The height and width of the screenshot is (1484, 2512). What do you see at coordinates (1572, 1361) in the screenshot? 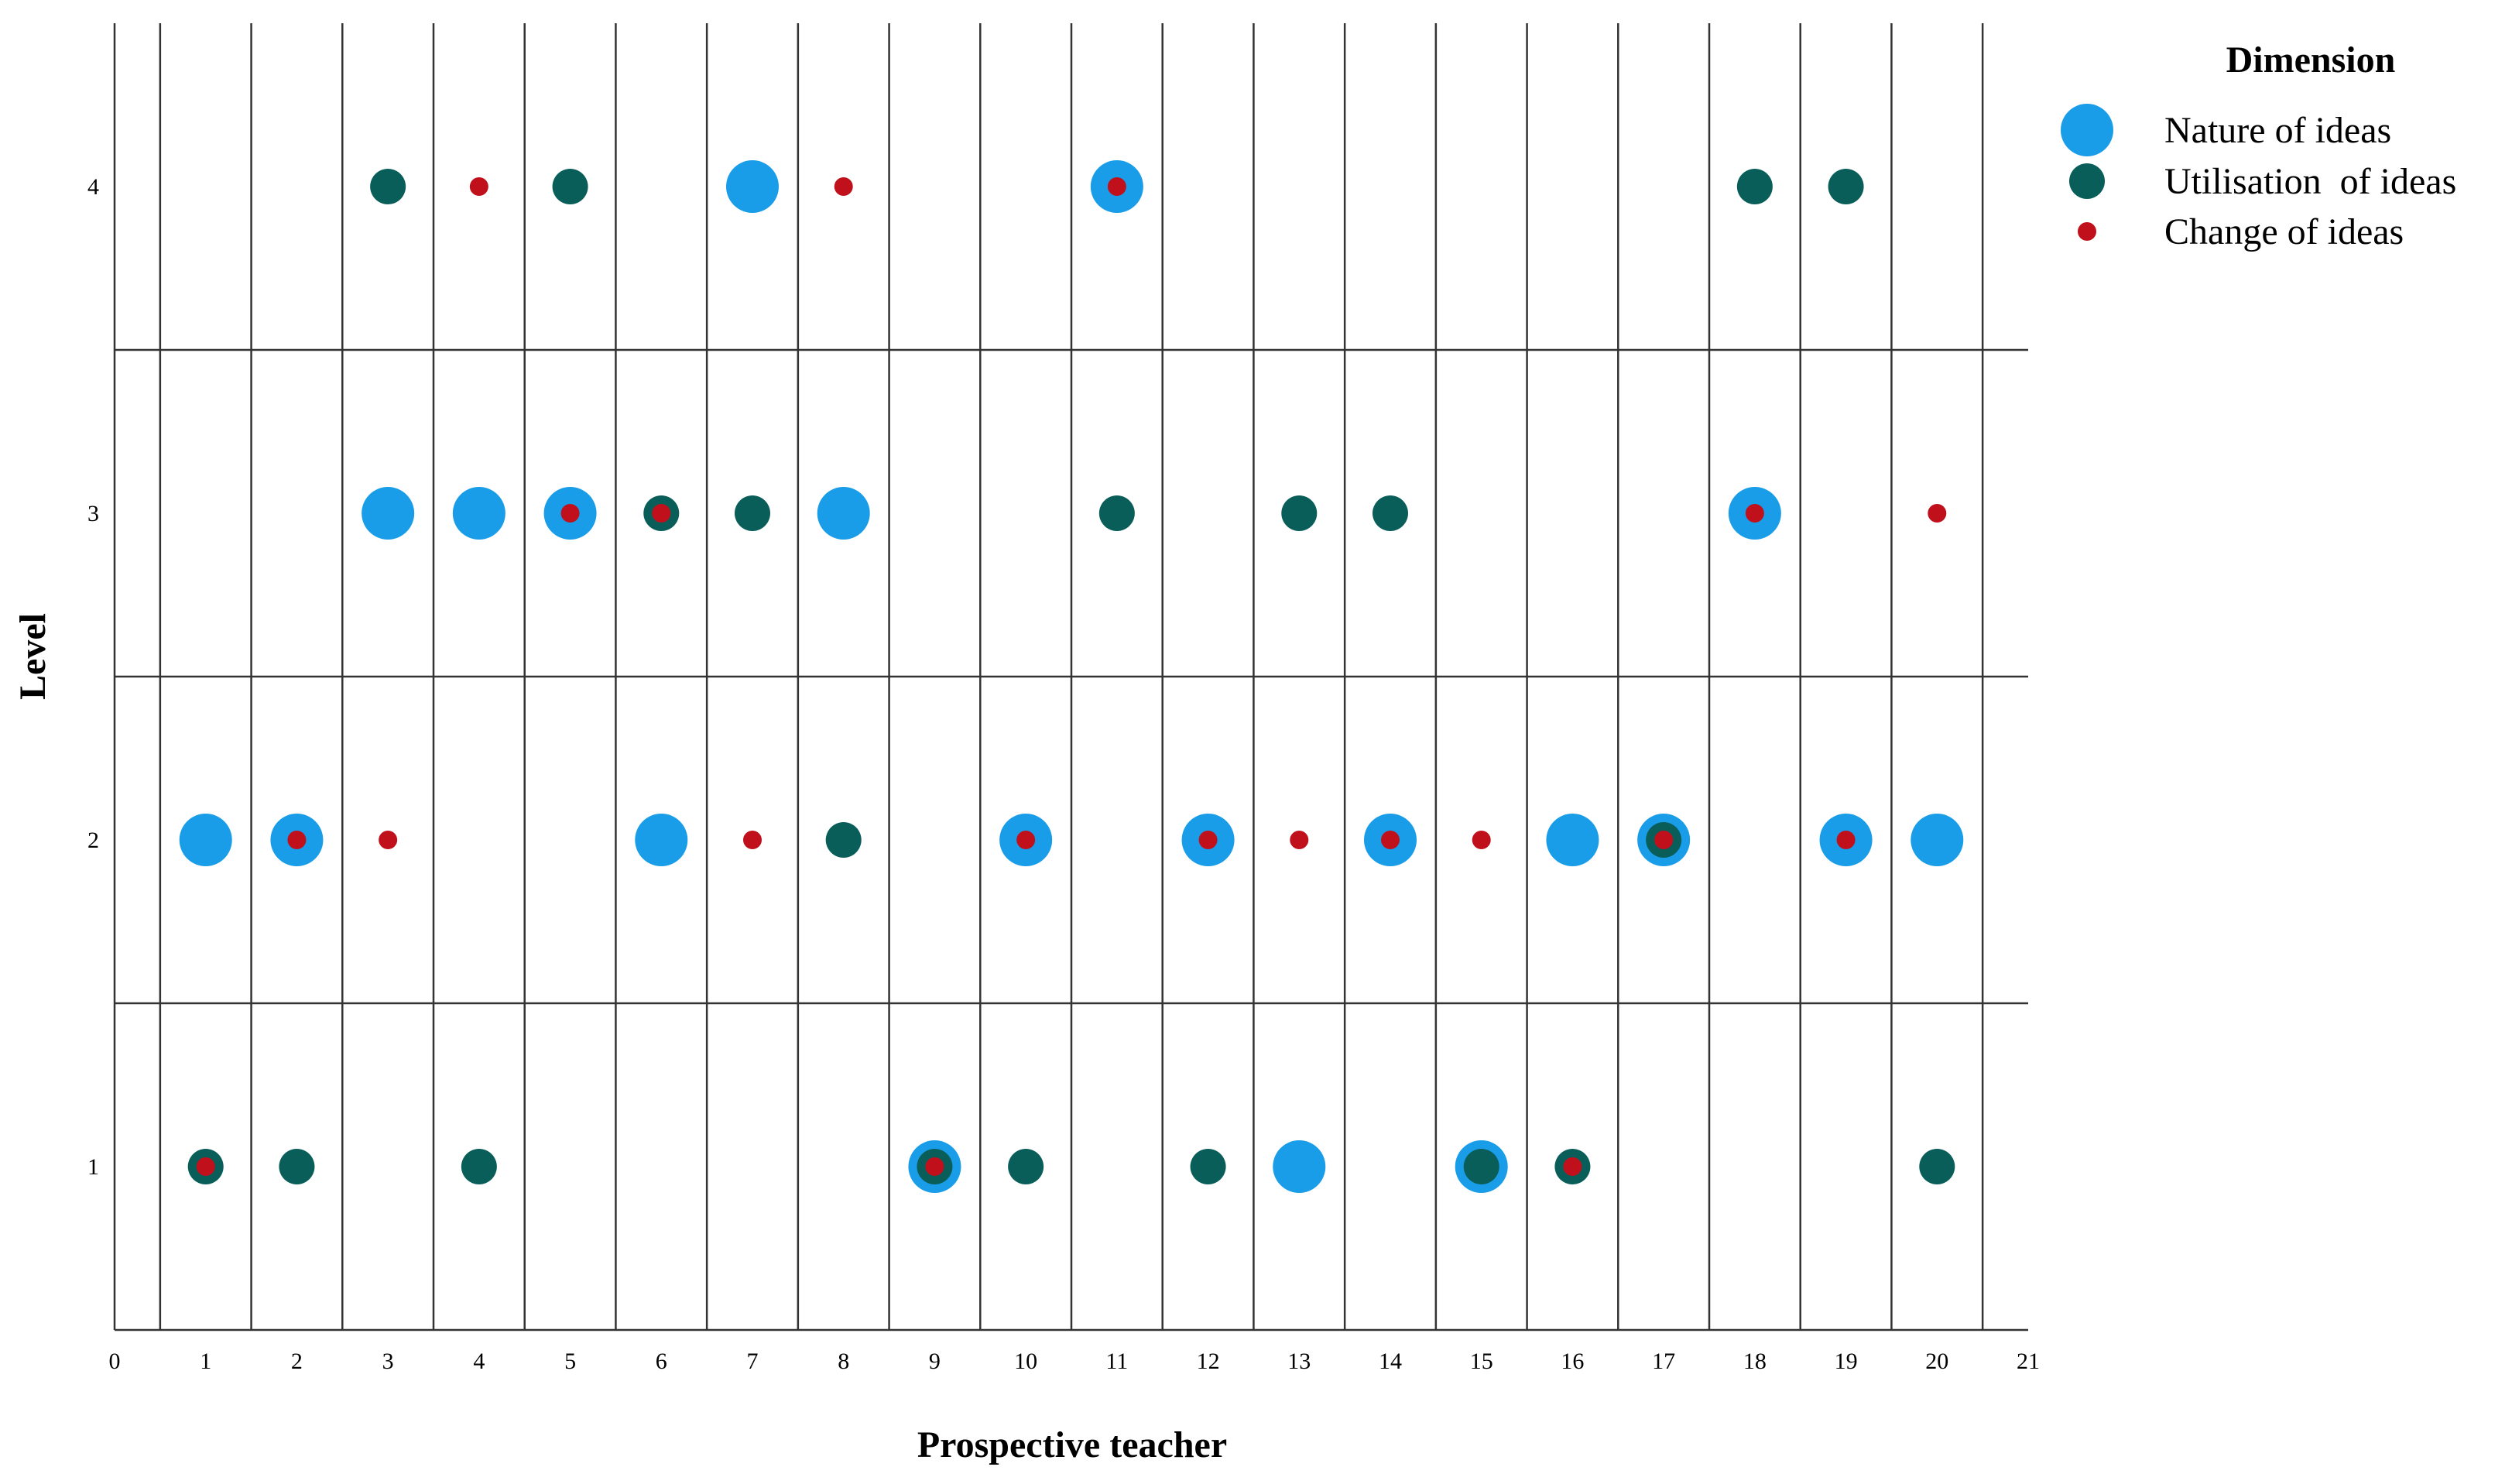
I see `x-tick-label: 16` at bounding box center [1572, 1361].